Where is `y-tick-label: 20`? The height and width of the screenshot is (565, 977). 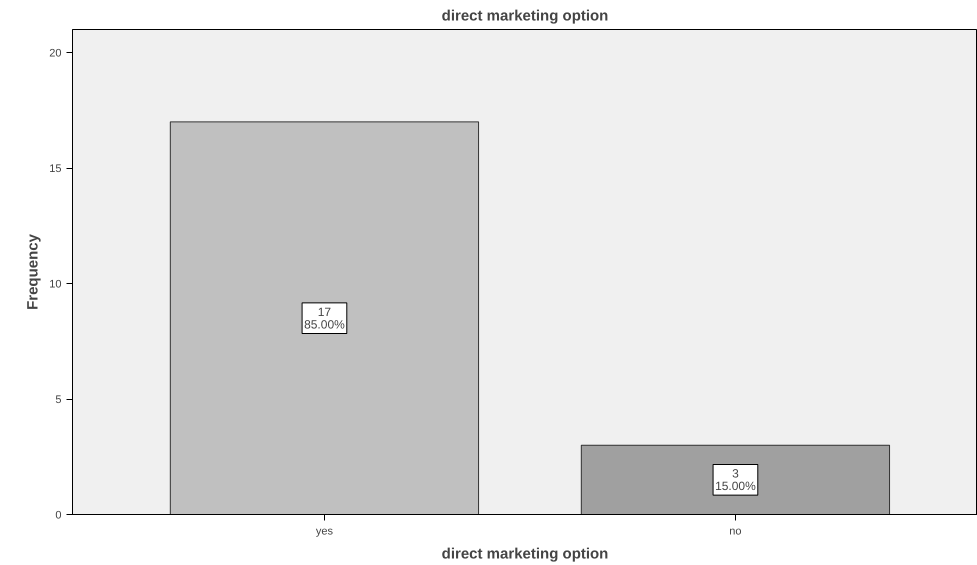 y-tick-label: 20 is located at coordinates (55, 54).